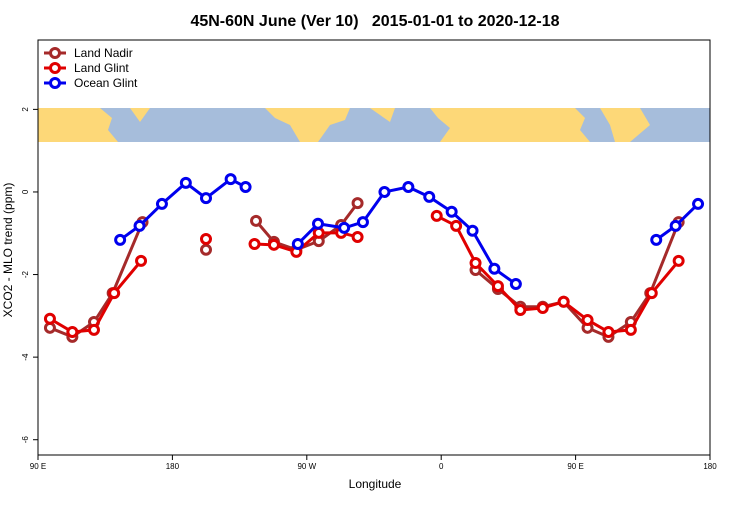 The height and width of the screenshot is (505, 750). I want to click on legend-label: Ocean Glint, so click(106, 83).